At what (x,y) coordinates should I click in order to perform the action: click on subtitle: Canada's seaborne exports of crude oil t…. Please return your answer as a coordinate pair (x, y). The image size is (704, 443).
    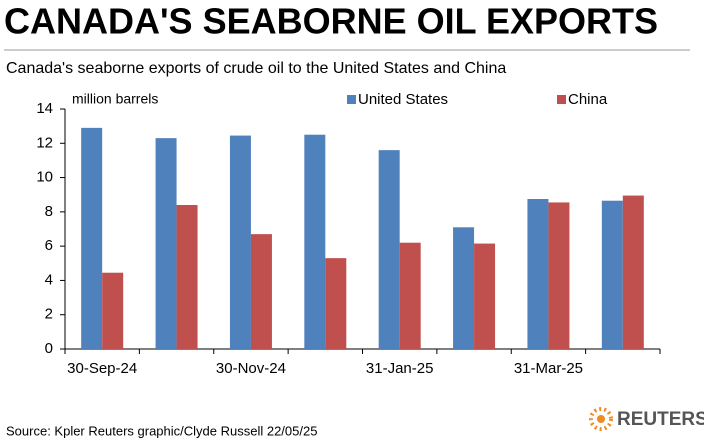
    Looking at the image, I should click on (256, 68).